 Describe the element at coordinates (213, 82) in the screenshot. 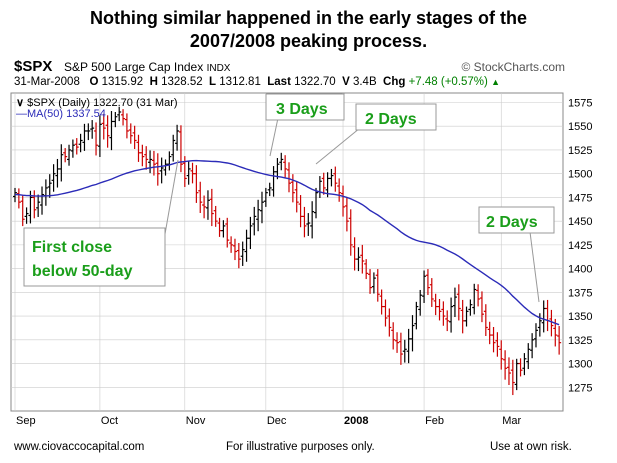

I see `low-label: L` at that location.